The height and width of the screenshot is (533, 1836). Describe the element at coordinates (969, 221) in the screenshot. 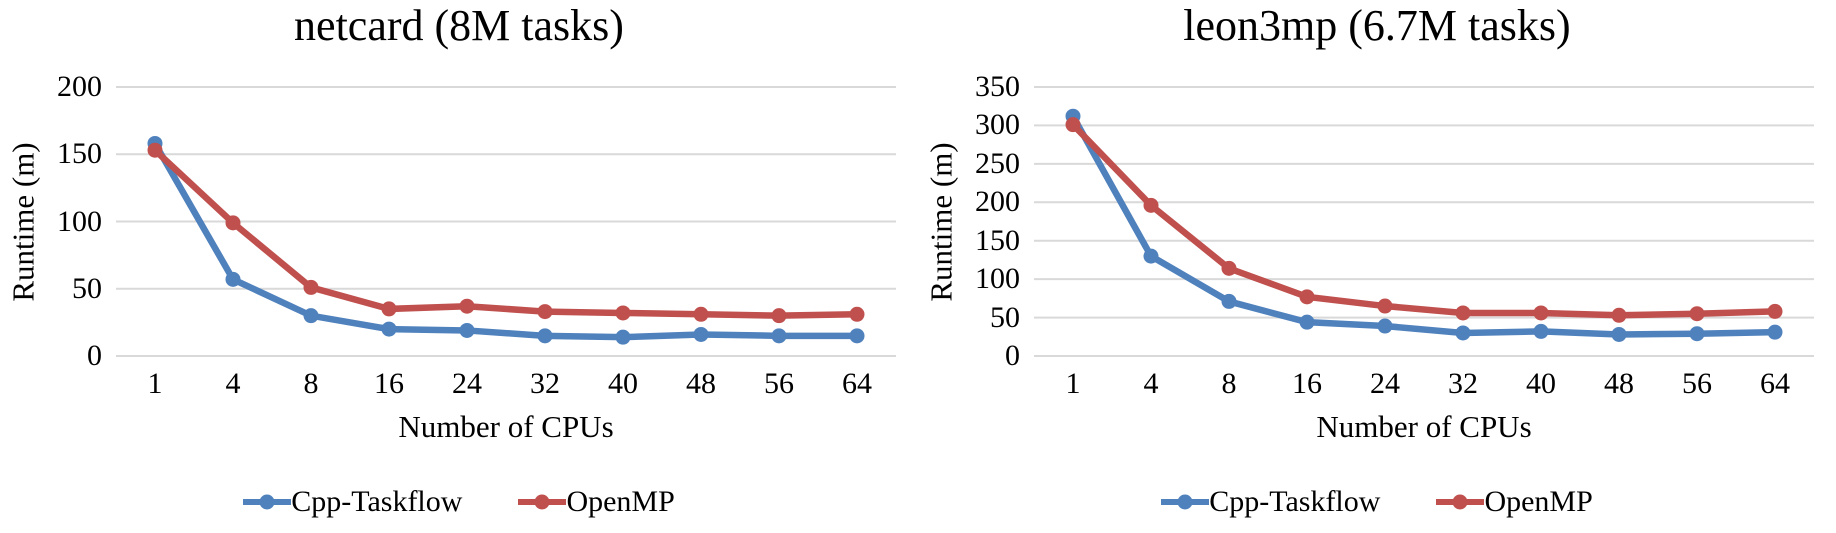

I see `y-axis: 0 50 100 150 200 250 300 350` at that location.